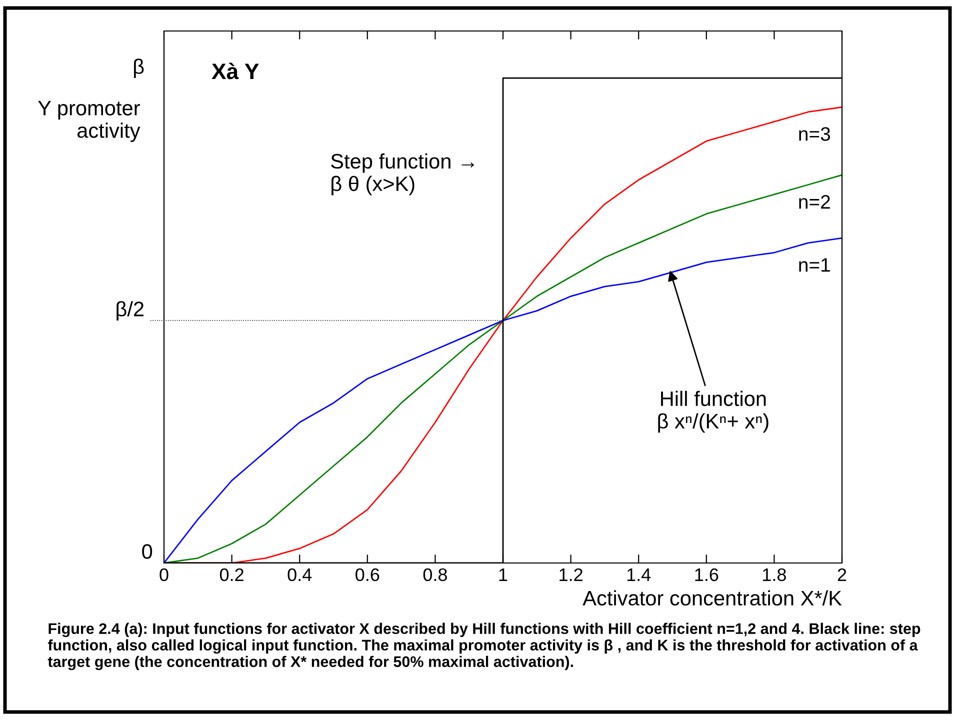 This screenshot has height=720, width=954. I want to click on x-tick-label: 1.6, so click(706, 575).